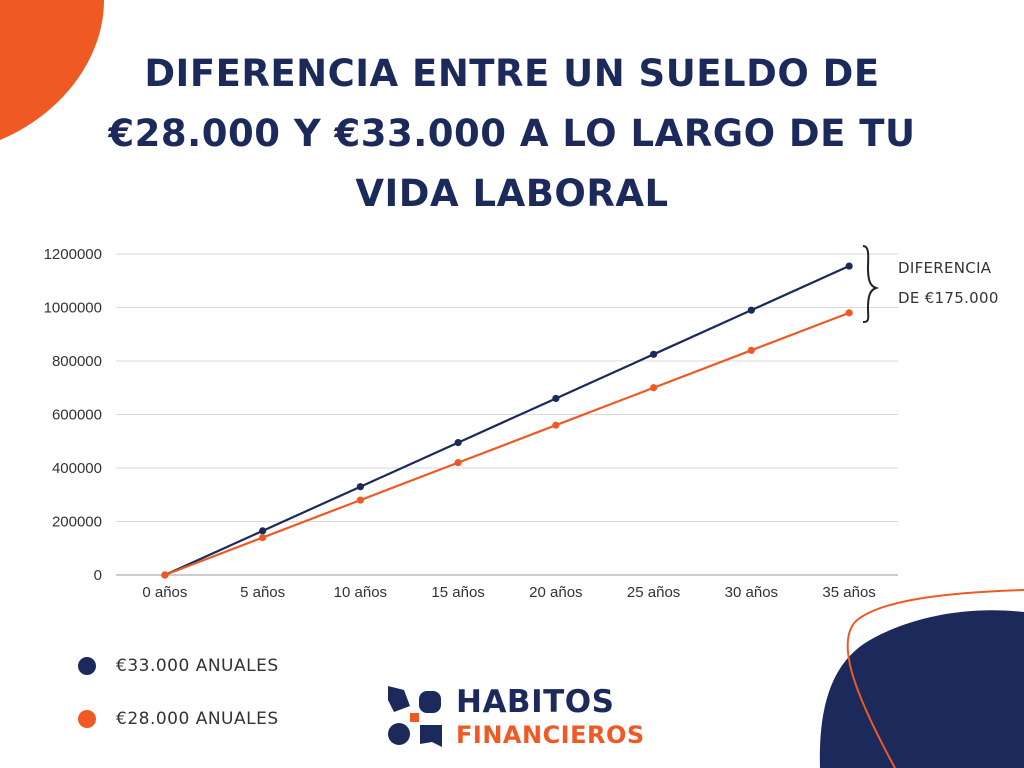 The image size is (1024, 768). I want to click on x-tick-label: 20 años, so click(555, 592).